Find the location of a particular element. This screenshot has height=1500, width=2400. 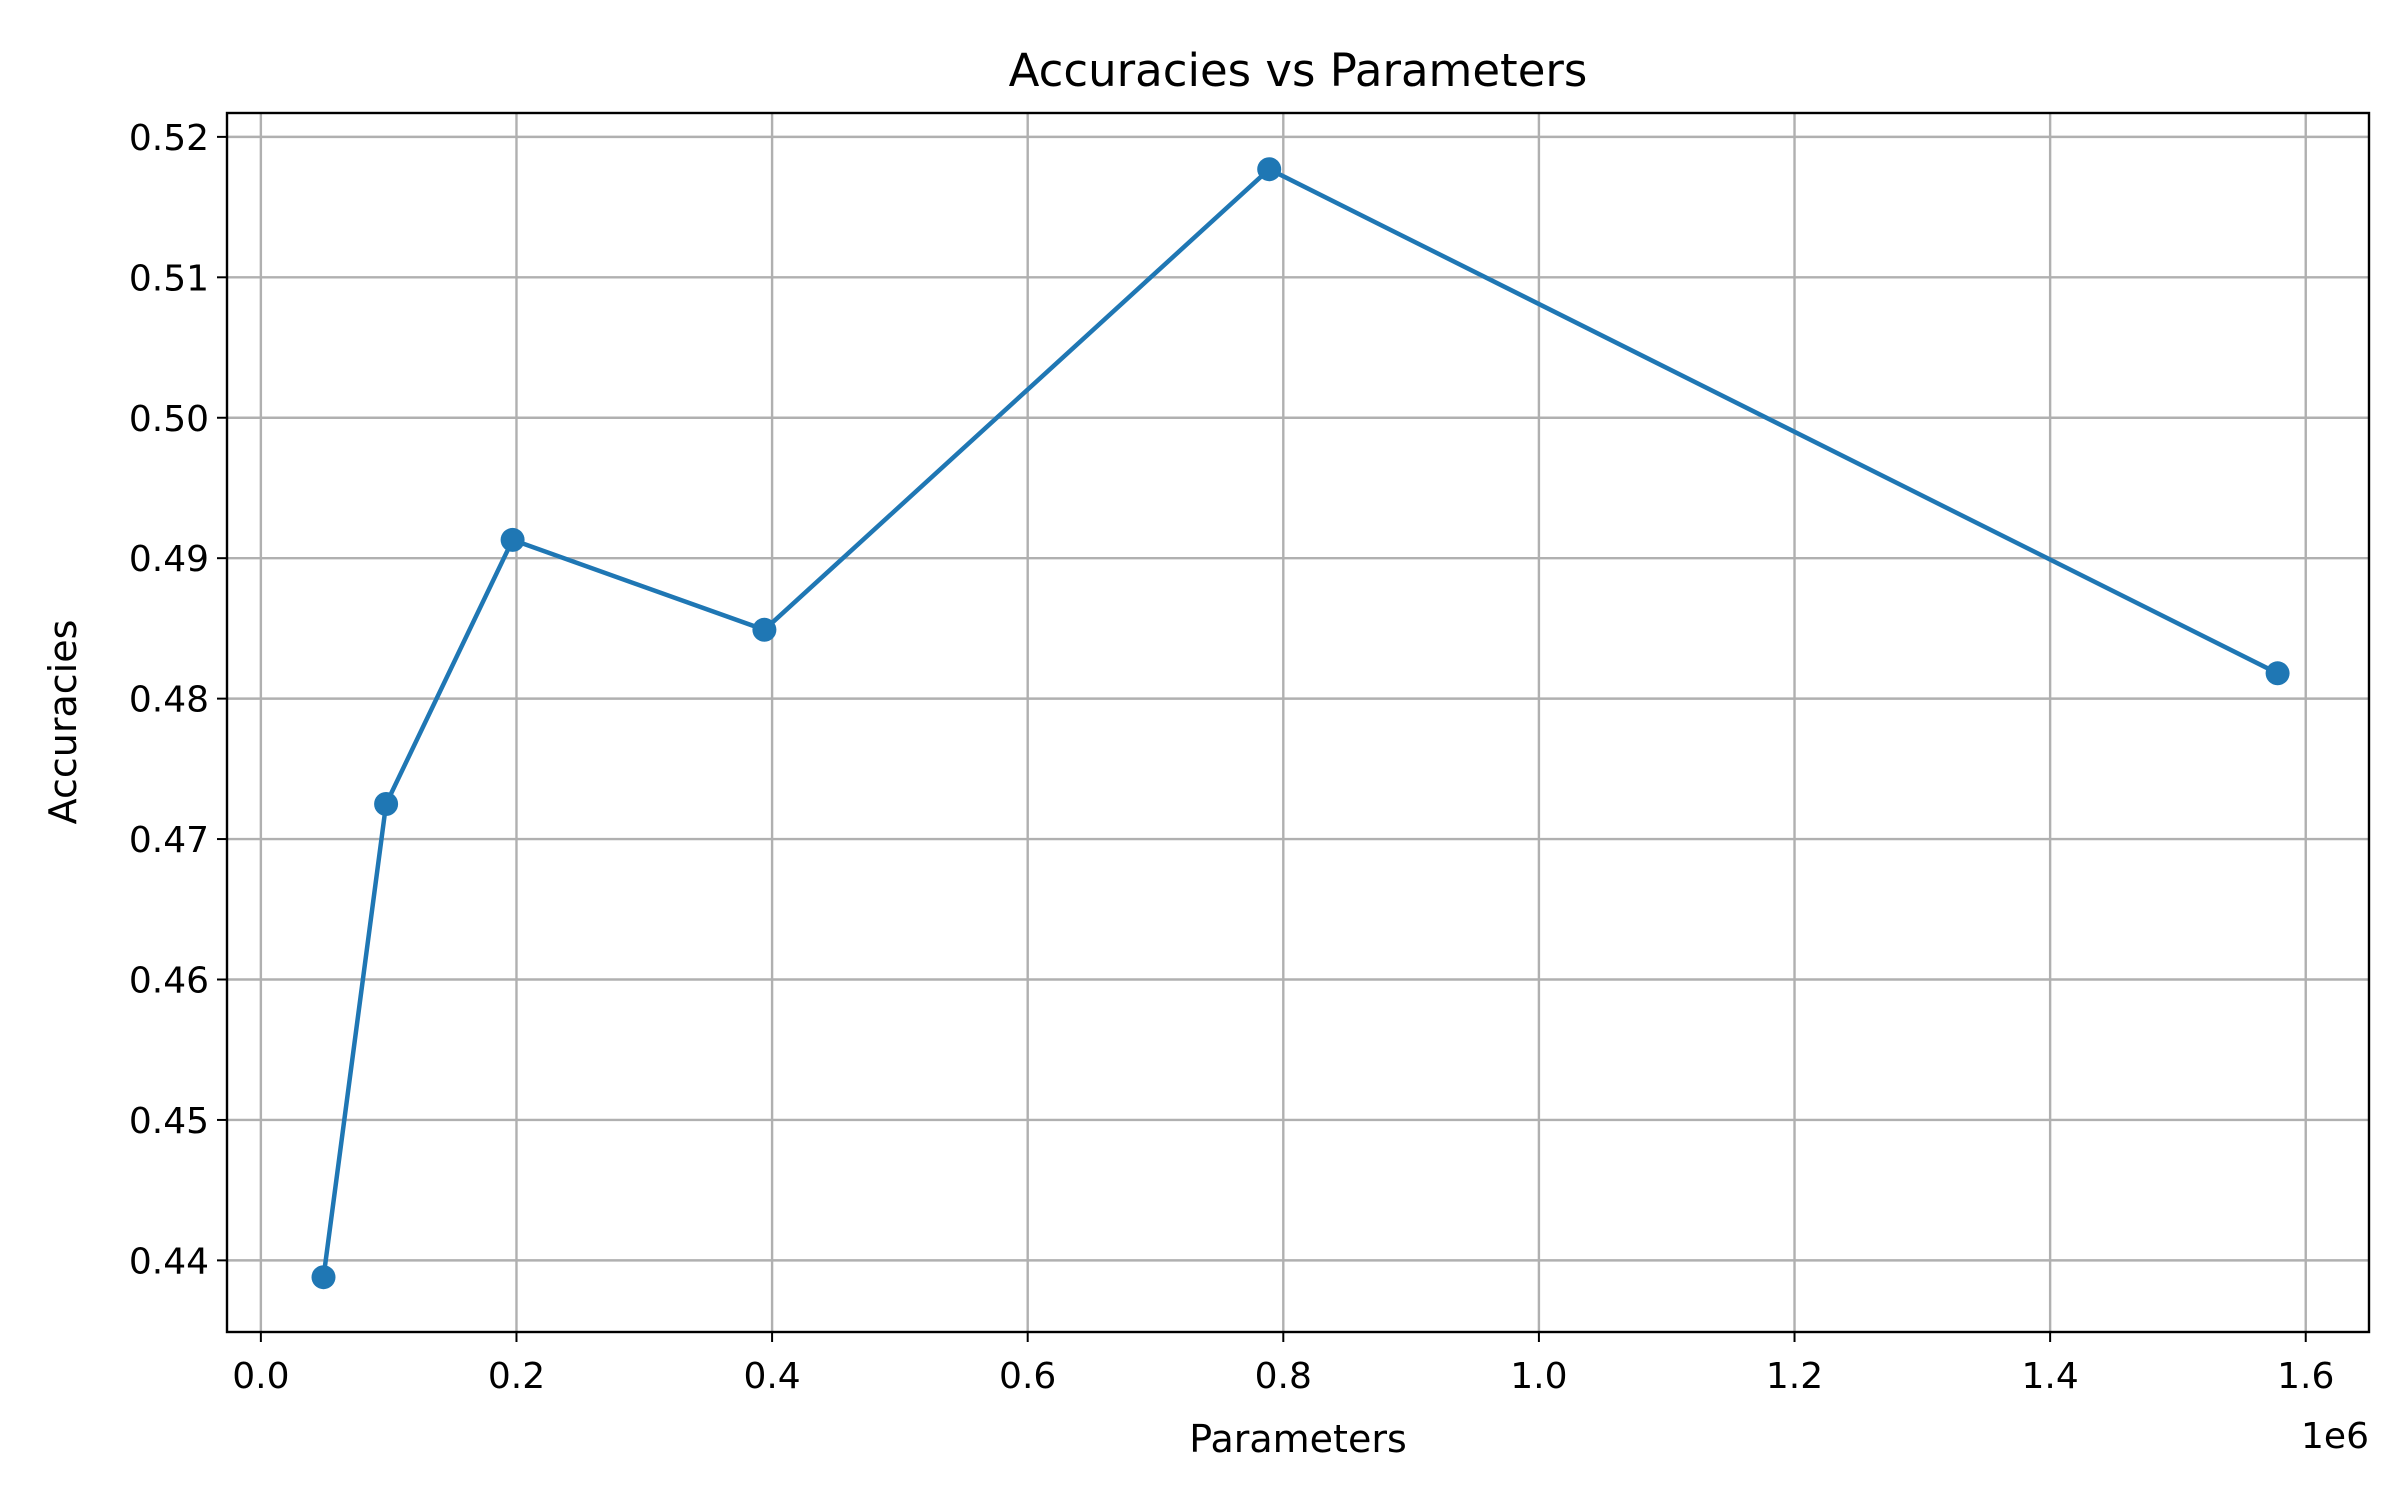

x-tick-label: 1.2 is located at coordinates (1794, 1376).